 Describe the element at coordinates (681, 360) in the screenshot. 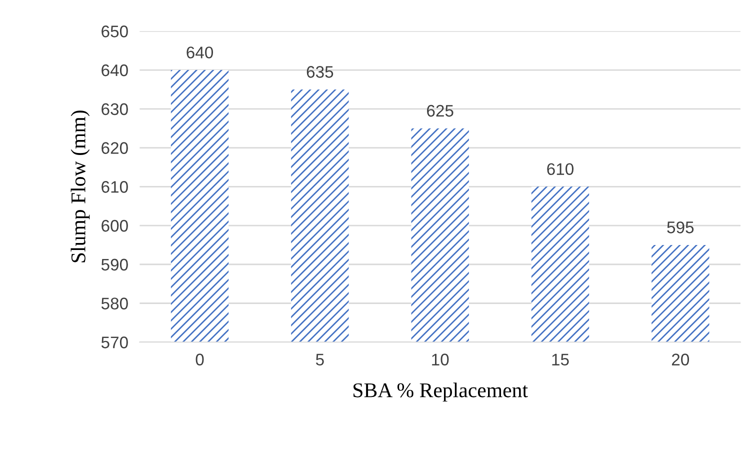

I see `x-tick-label: 20` at that location.